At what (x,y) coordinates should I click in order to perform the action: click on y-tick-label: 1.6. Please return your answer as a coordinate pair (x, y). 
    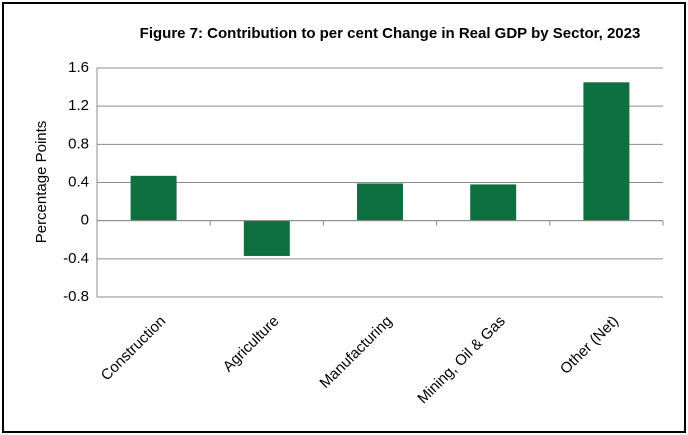
    Looking at the image, I should click on (78, 67).